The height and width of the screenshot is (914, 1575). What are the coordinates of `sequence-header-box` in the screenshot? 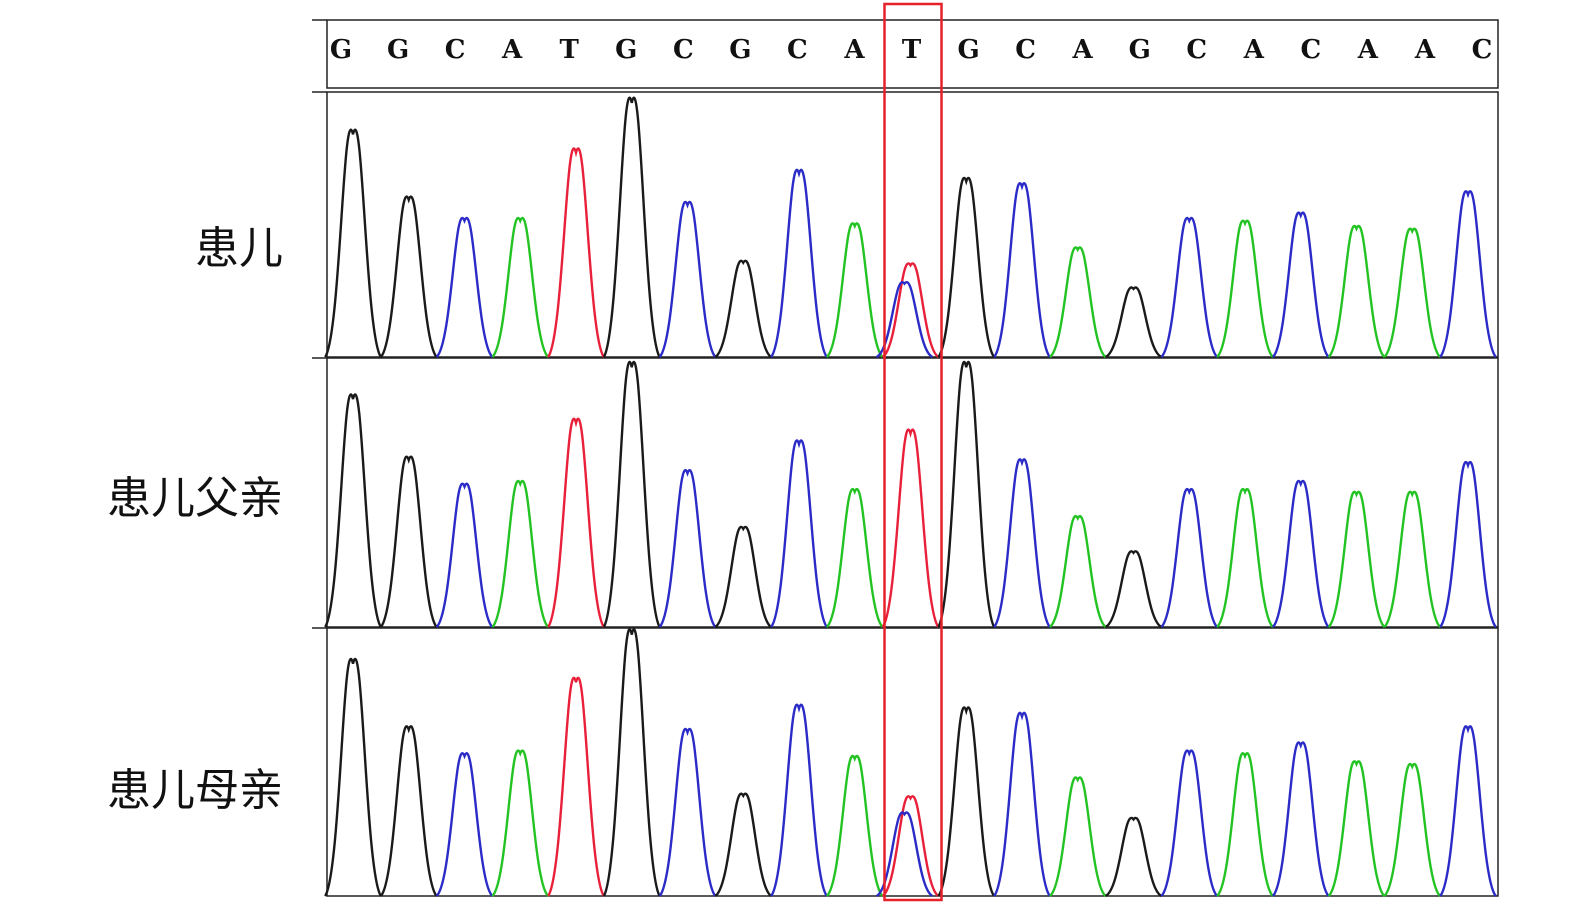 It's located at (912, 54).